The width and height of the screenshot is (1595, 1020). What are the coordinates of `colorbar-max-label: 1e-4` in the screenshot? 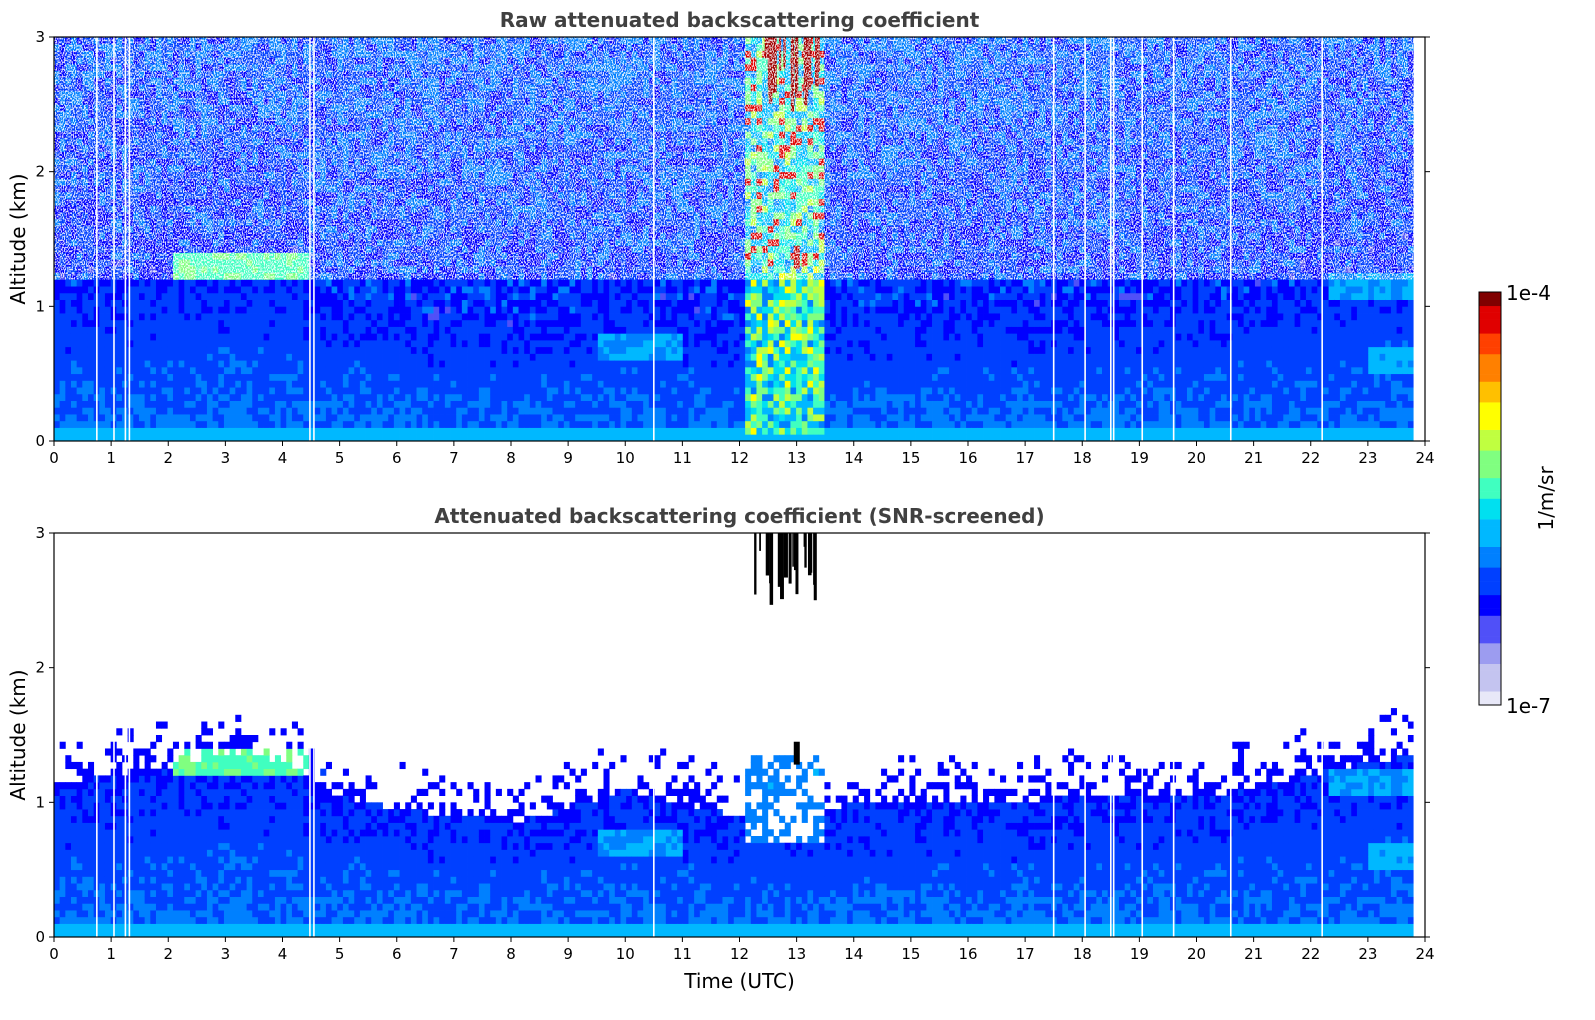 It's located at (1528, 293).